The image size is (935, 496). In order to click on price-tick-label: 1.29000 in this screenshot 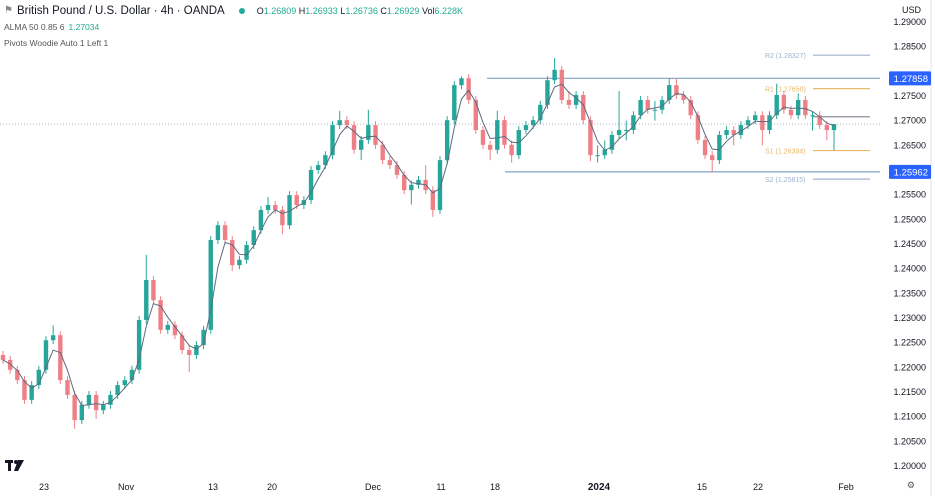, I will do `click(909, 22)`.